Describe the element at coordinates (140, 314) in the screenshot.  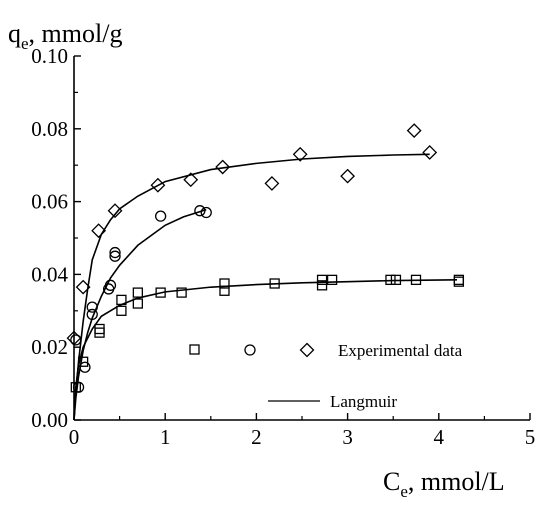
I see `langmuir-fit-circle` at that location.